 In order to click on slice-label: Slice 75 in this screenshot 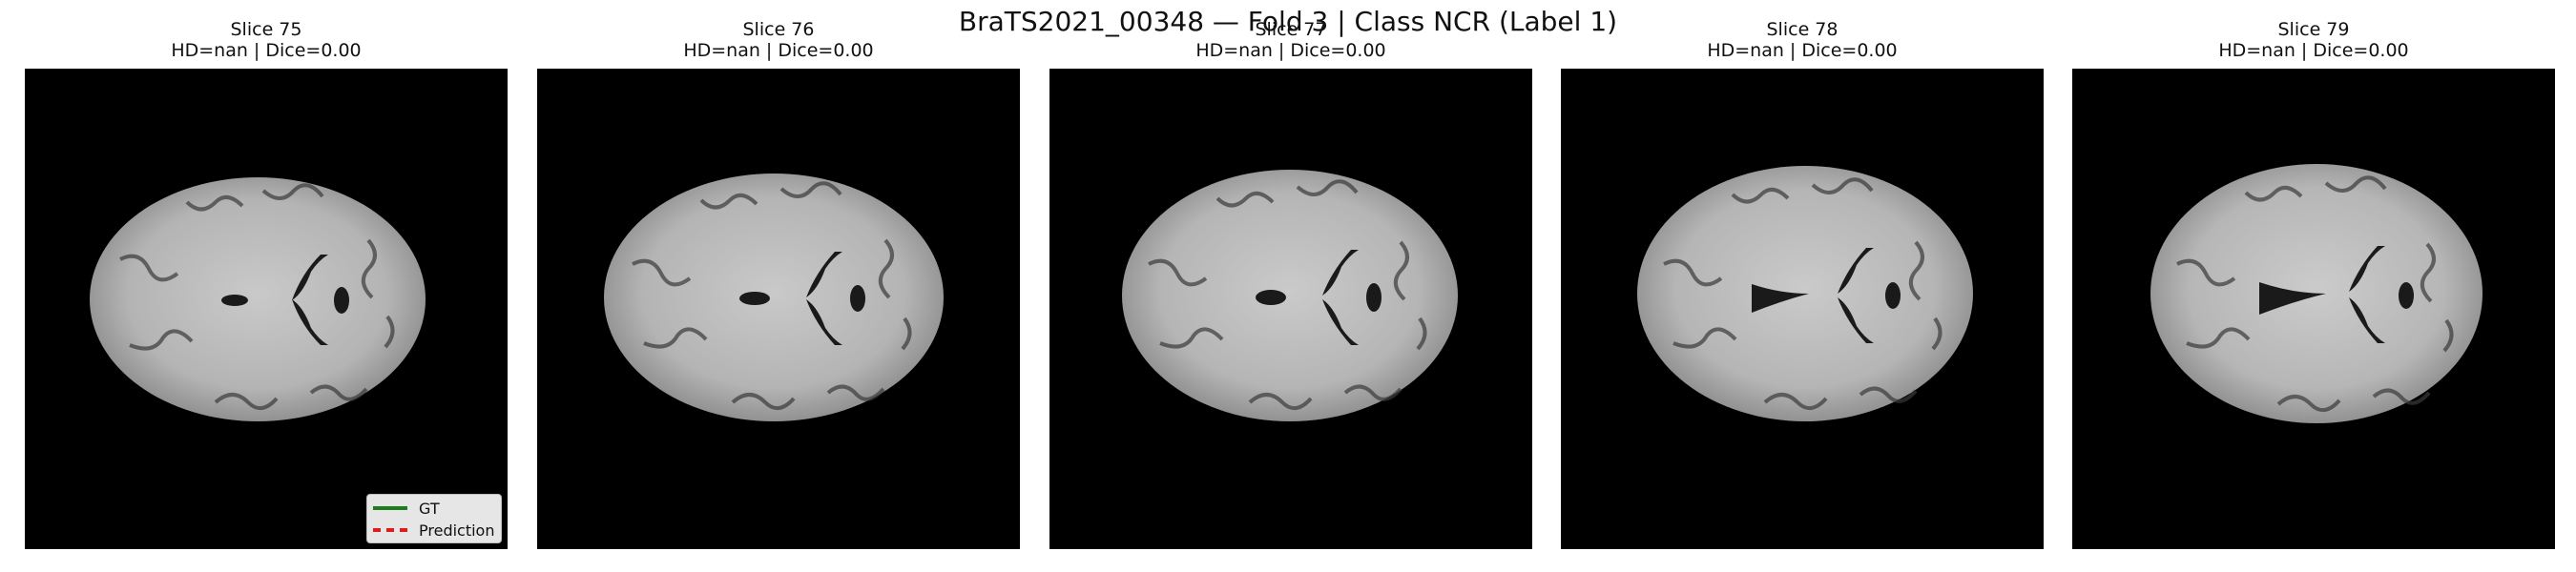, I will do `click(266, 29)`.